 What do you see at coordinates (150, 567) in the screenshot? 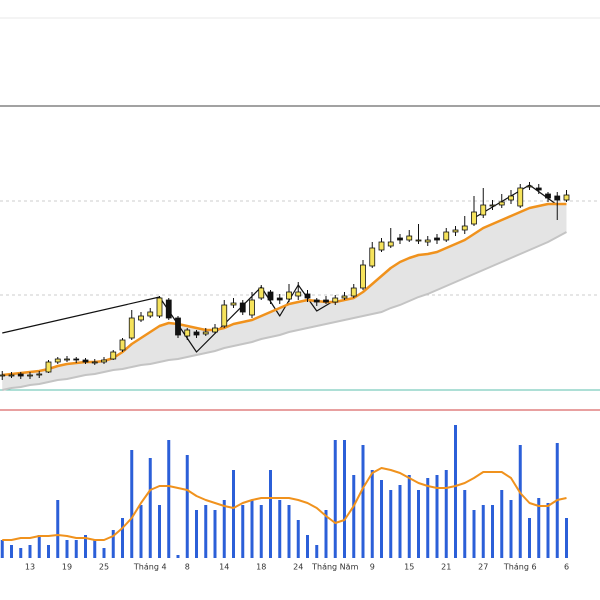
I see `x-tick-label: Tháng 4` at bounding box center [150, 567].